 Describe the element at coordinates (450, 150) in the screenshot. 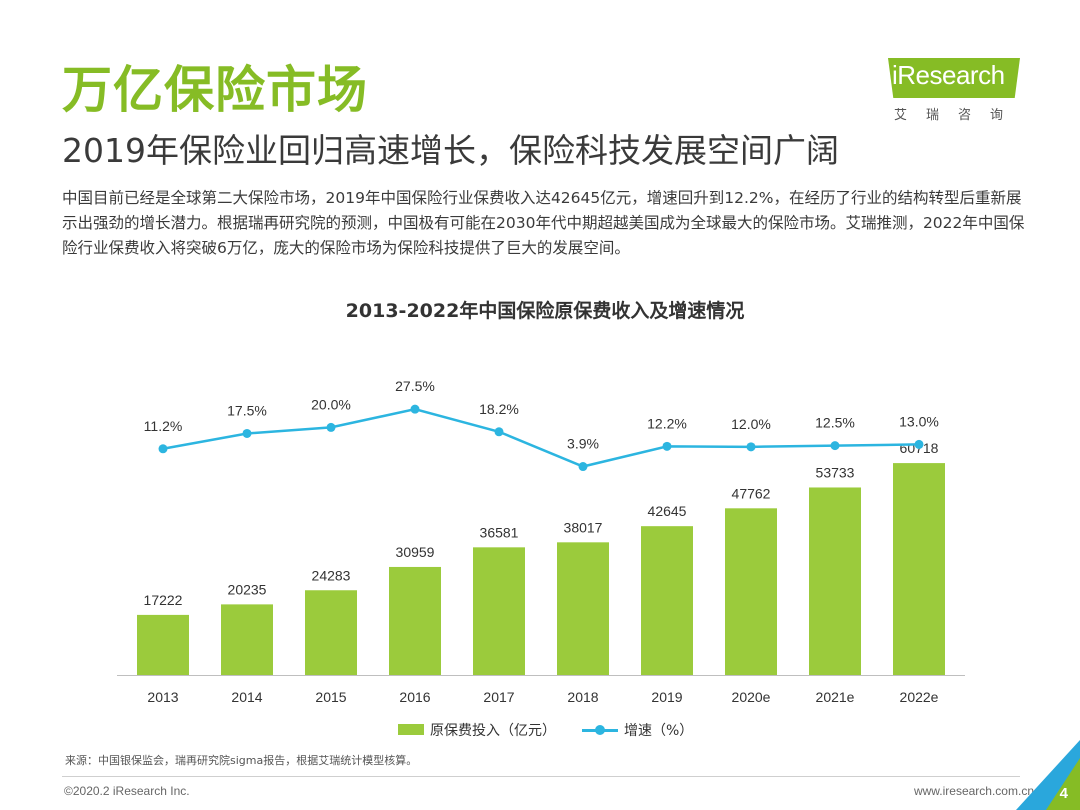

I see `page-subtitle: 2019年保险业回归高速增长，保险科技发展空间广阔` at that location.